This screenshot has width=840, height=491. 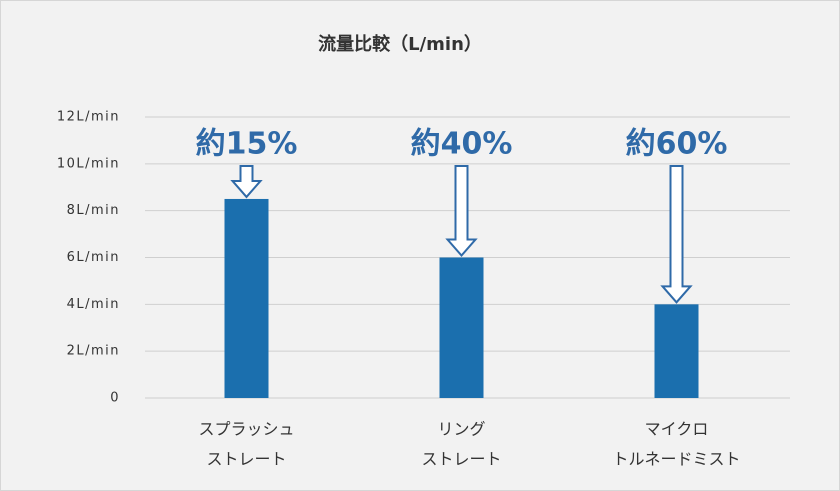 What do you see at coordinates (677, 429) in the screenshot?
I see `x-tick-label: マイクロ` at bounding box center [677, 429].